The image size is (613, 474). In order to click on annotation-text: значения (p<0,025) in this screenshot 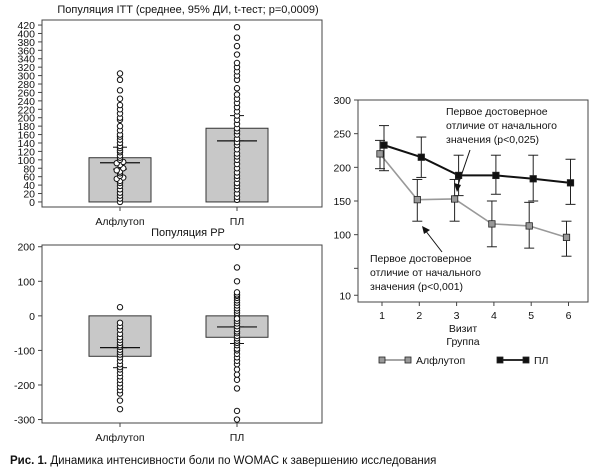, I will do `click(492, 140)`.